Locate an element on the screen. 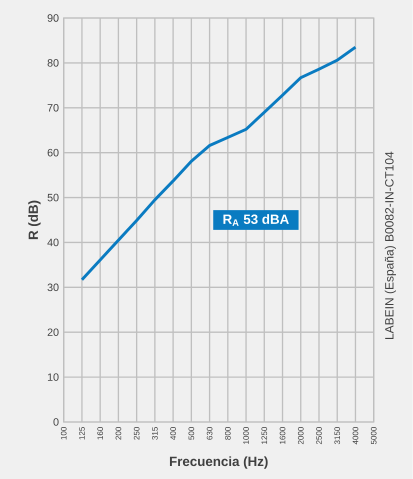 Image resolution: width=413 pixels, height=479 pixels. y-tick-label: 90 is located at coordinates (53, 18).